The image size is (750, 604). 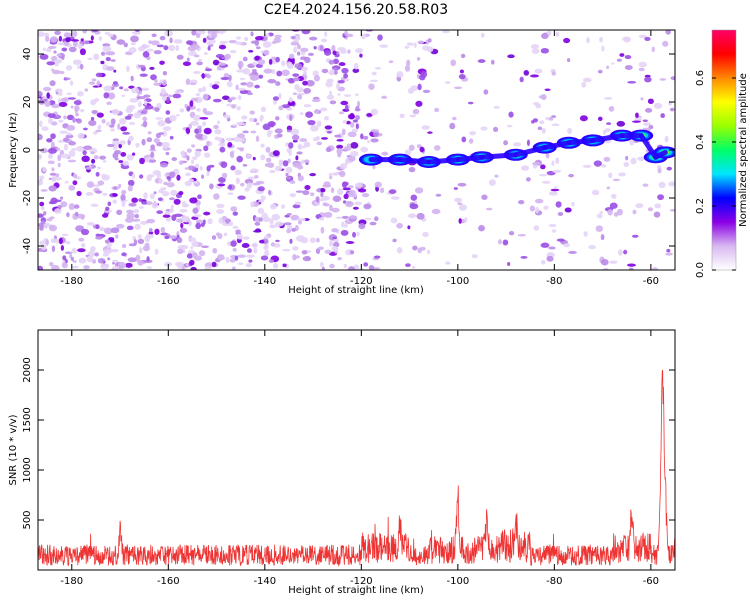 I want to click on y-tick-label: 20, so click(x=27, y=102).